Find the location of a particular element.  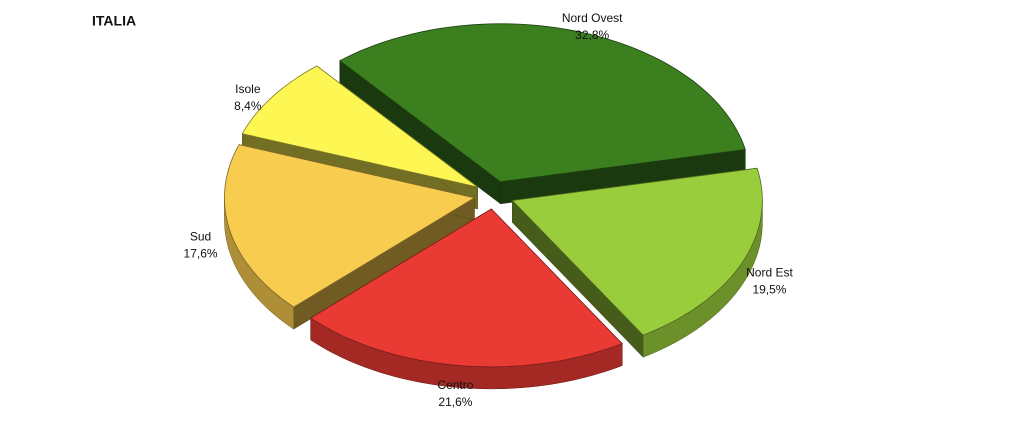

slice-value-label: 19,5% is located at coordinates (769, 289).